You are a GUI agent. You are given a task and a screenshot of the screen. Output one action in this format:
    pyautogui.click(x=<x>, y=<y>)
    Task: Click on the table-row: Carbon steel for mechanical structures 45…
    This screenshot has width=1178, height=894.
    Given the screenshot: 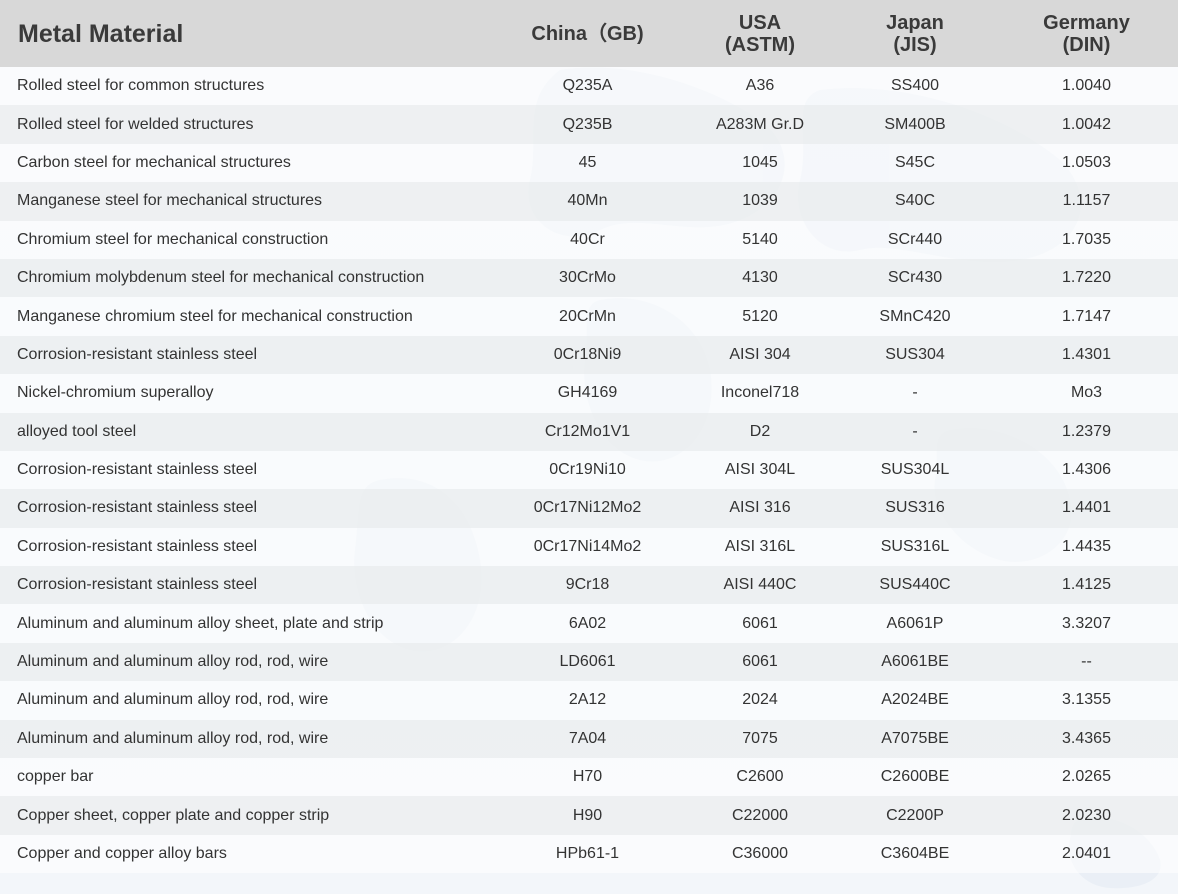 What is the action you would take?
    pyautogui.click(x=589, y=163)
    